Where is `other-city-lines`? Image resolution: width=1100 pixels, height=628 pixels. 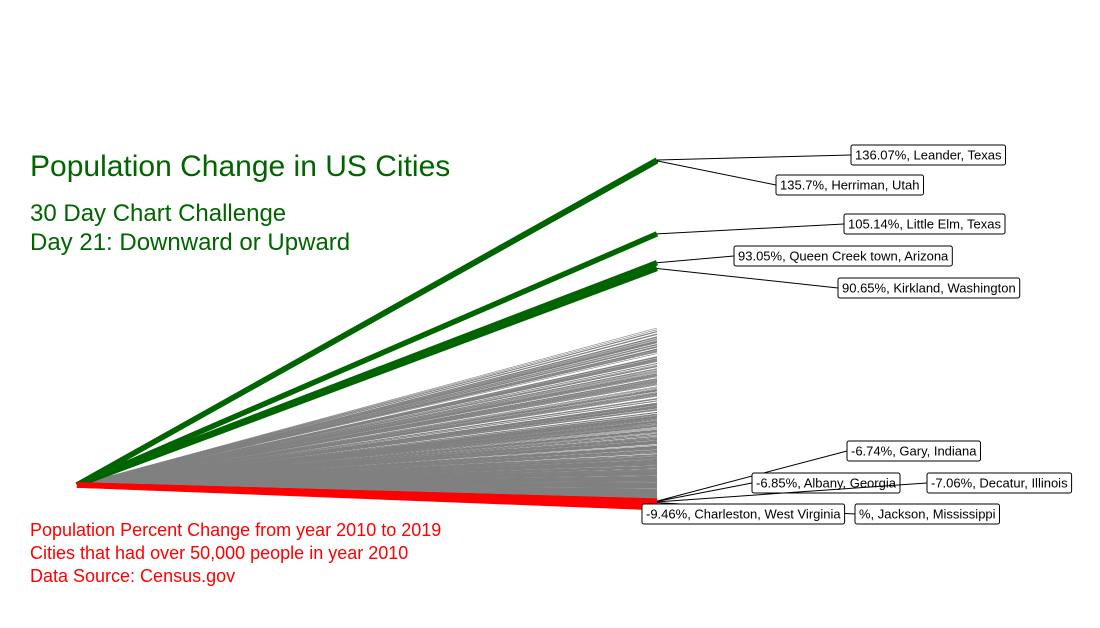
other-city-lines is located at coordinates (367, 414).